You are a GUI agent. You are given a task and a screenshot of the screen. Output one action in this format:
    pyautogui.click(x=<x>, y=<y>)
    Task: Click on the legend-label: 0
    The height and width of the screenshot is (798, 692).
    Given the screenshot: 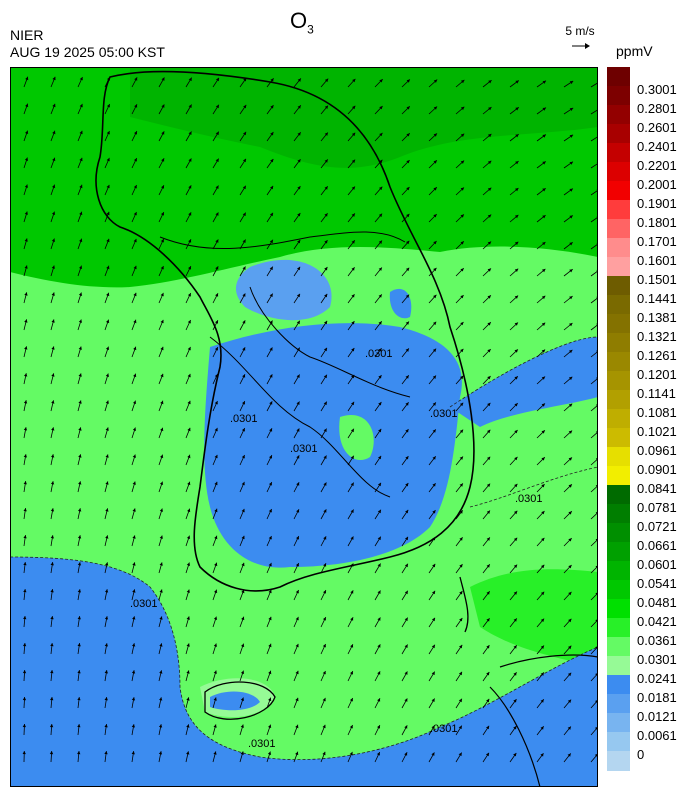 What is the action you would take?
    pyautogui.click(x=641, y=754)
    